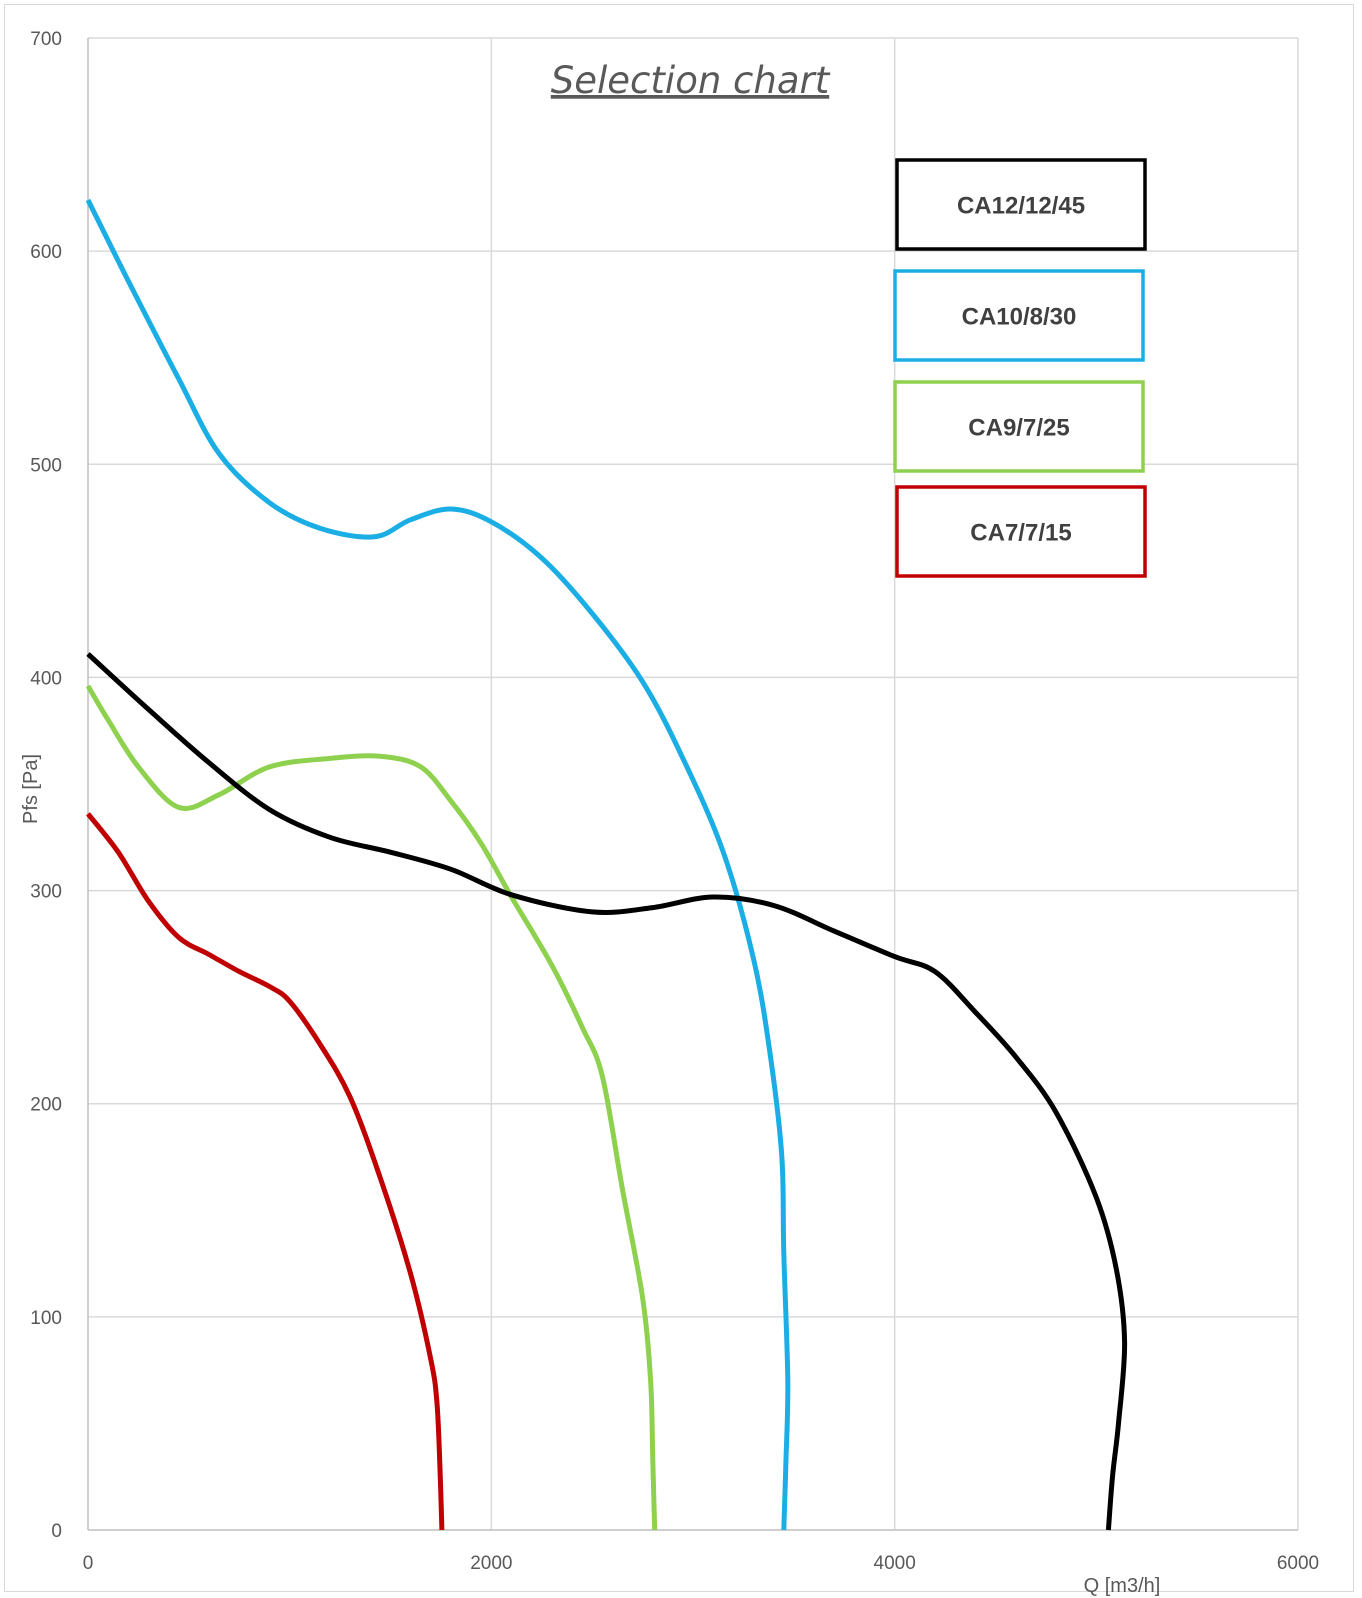 The width and height of the screenshot is (1362, 1598). What do you see at coordinates (88, 1563) in the screenshot?
I see `x-tick-label: 0` at bounding box center [88, 1563].